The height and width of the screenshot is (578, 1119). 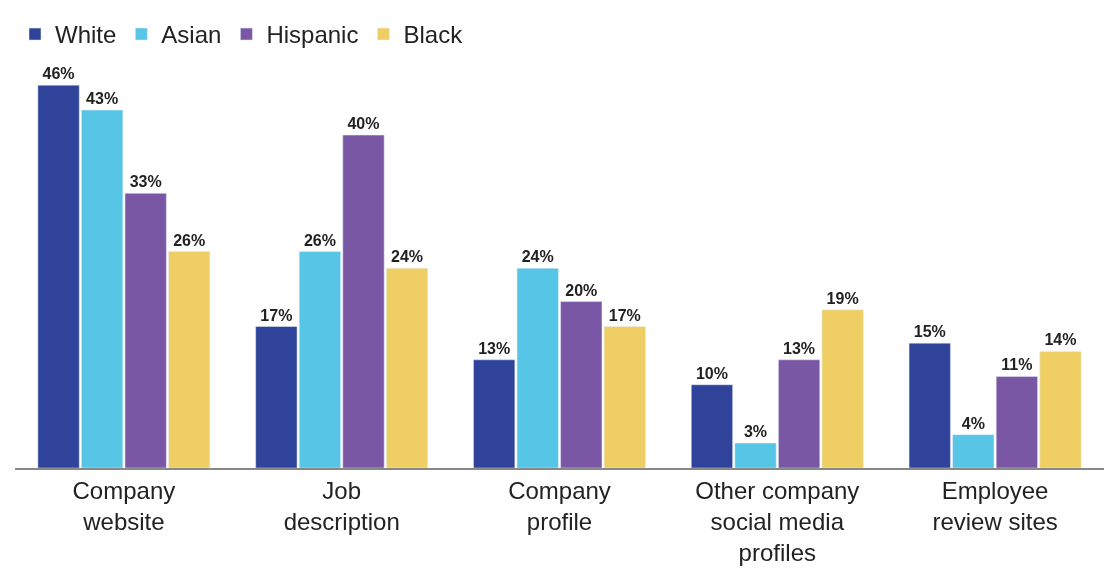 What do you see at coordinates (102, 99) in the screenshot?
I see `data-label: 43%` at bounding box center [102, 99].